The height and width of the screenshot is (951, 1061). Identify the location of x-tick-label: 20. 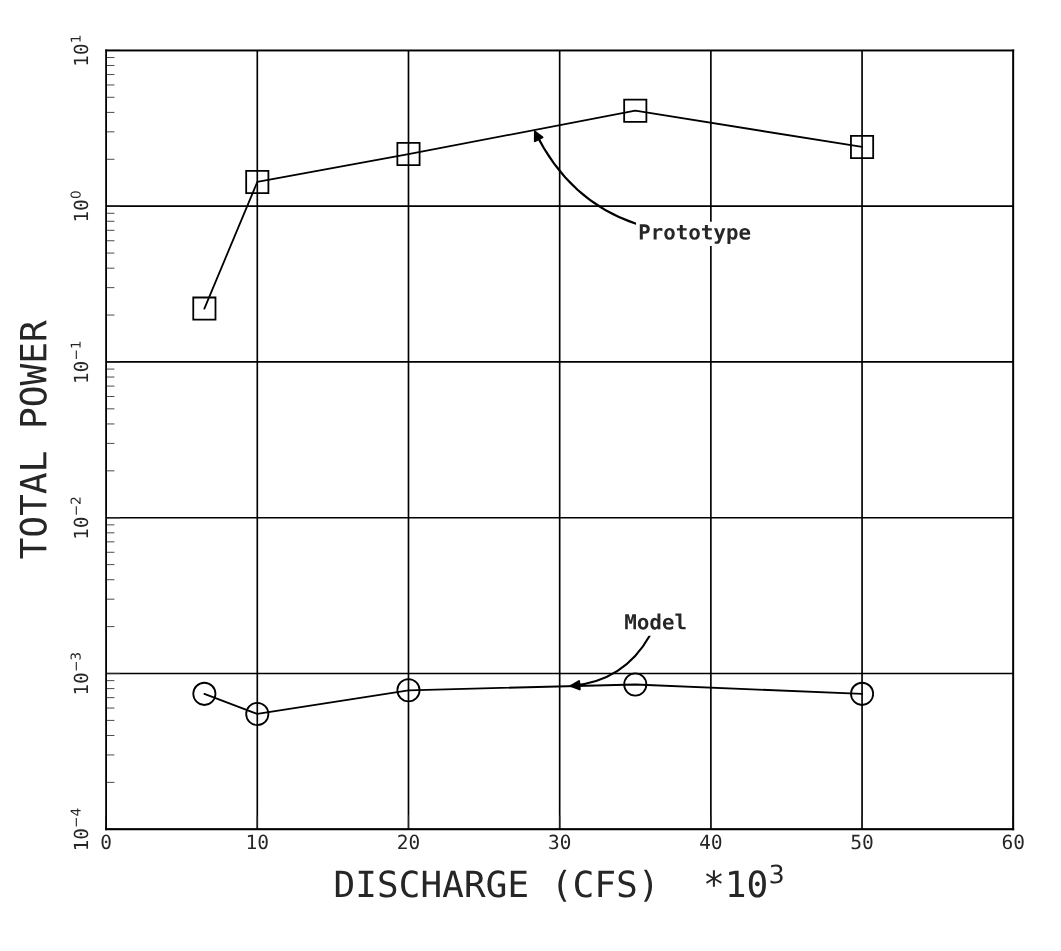
(408, 842).